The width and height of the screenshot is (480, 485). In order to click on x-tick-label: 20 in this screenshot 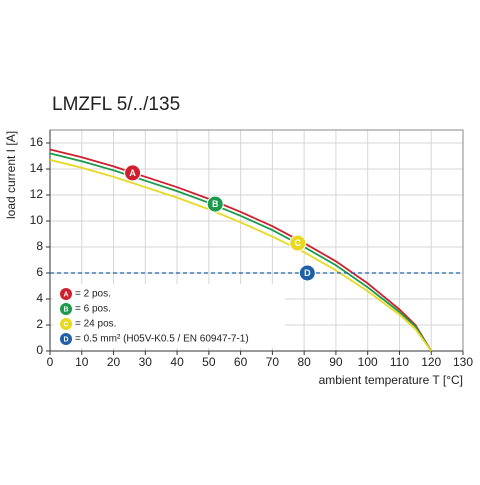, I will do `click(114, 362)`.